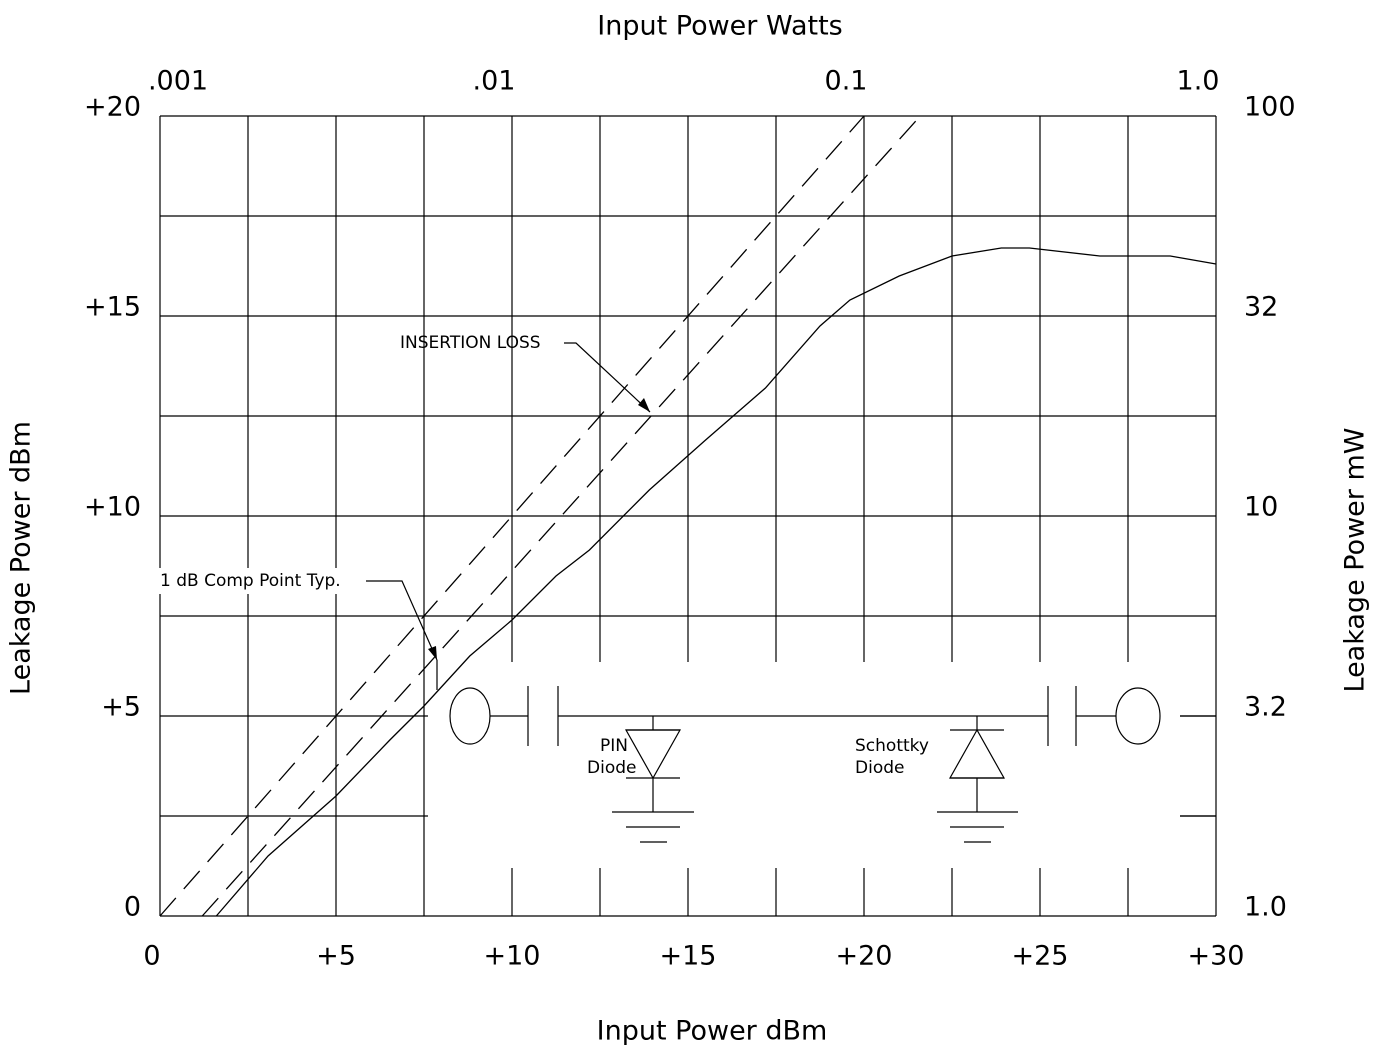 Image resolution: width=1387 pixels, height=1053 pixels. What do you see at coordinates (512, 956) in the screenshot?
I see `x-tick-label: +10` at bounding box center [512, 956].